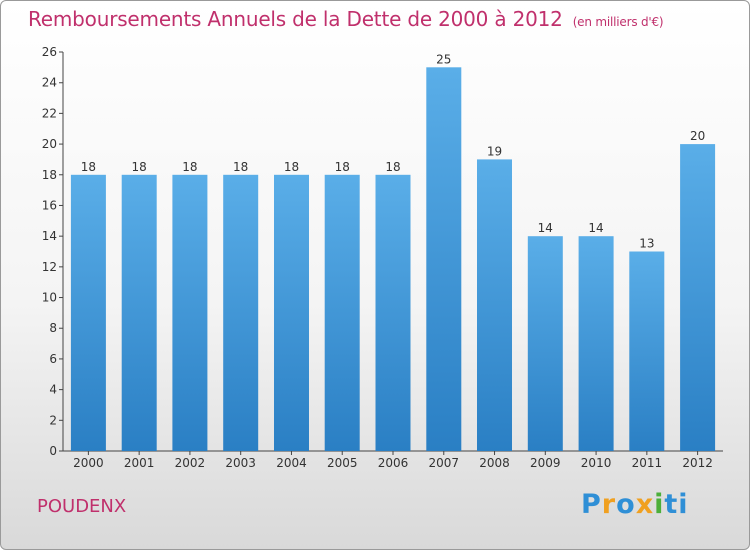  I want to click on x-tick-label: 2005, so click(342, 463).